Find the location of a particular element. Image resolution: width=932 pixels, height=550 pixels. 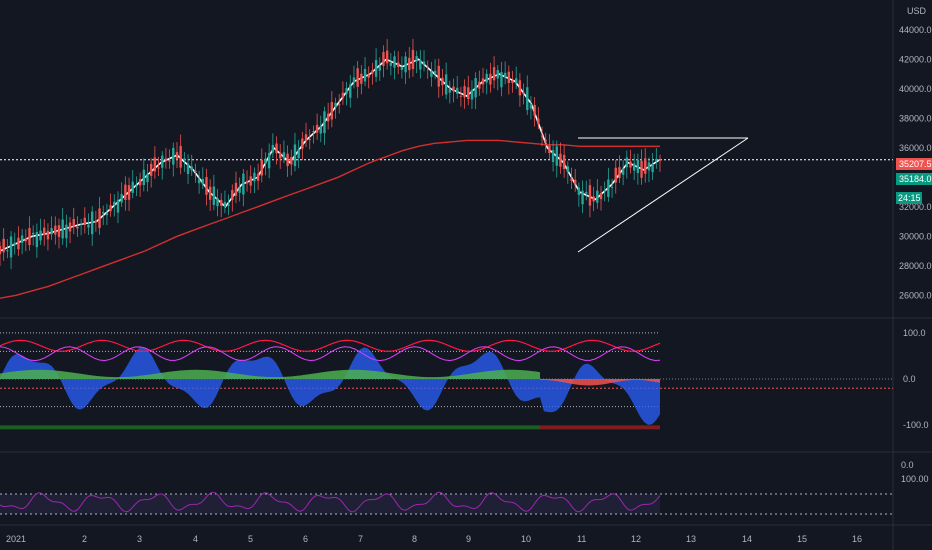

price-tick-label: 26000.0 is located at coordinates (915, 295).